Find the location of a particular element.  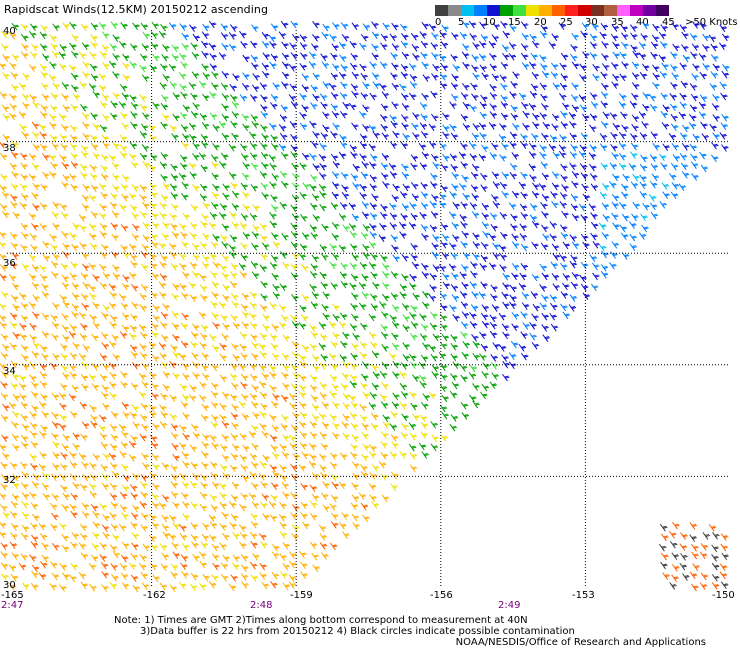

colorbar-swatch is located at coordinates (649, 10).